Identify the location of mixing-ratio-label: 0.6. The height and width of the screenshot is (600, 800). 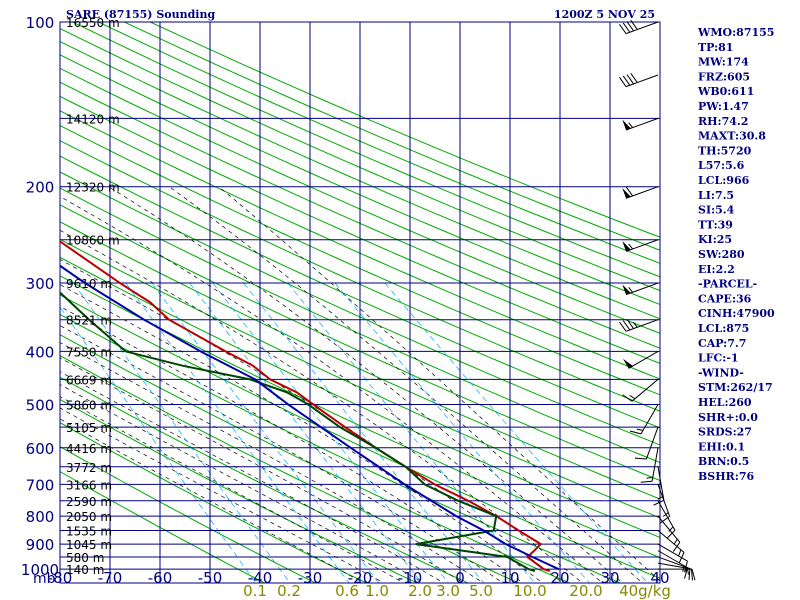
(347, 591).